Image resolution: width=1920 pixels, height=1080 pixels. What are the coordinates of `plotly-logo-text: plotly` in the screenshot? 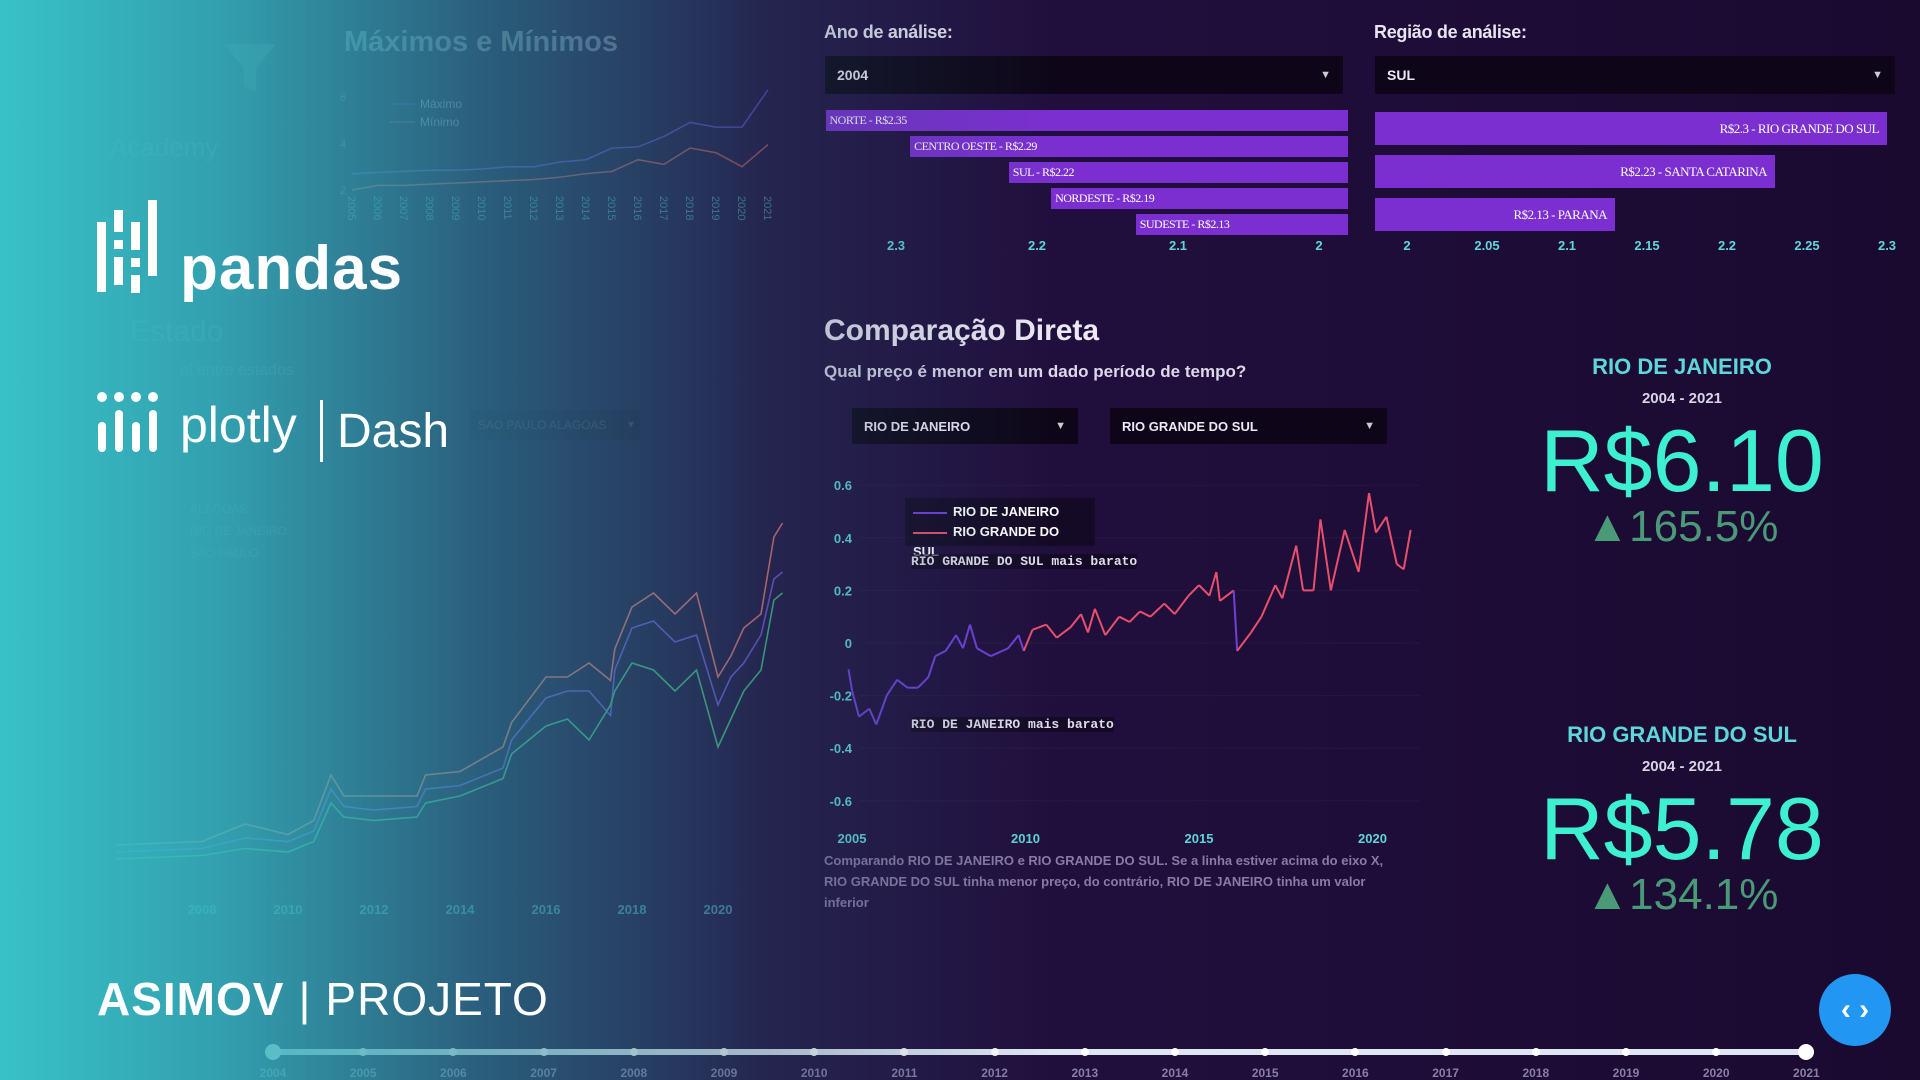 It's located at (238, 425).